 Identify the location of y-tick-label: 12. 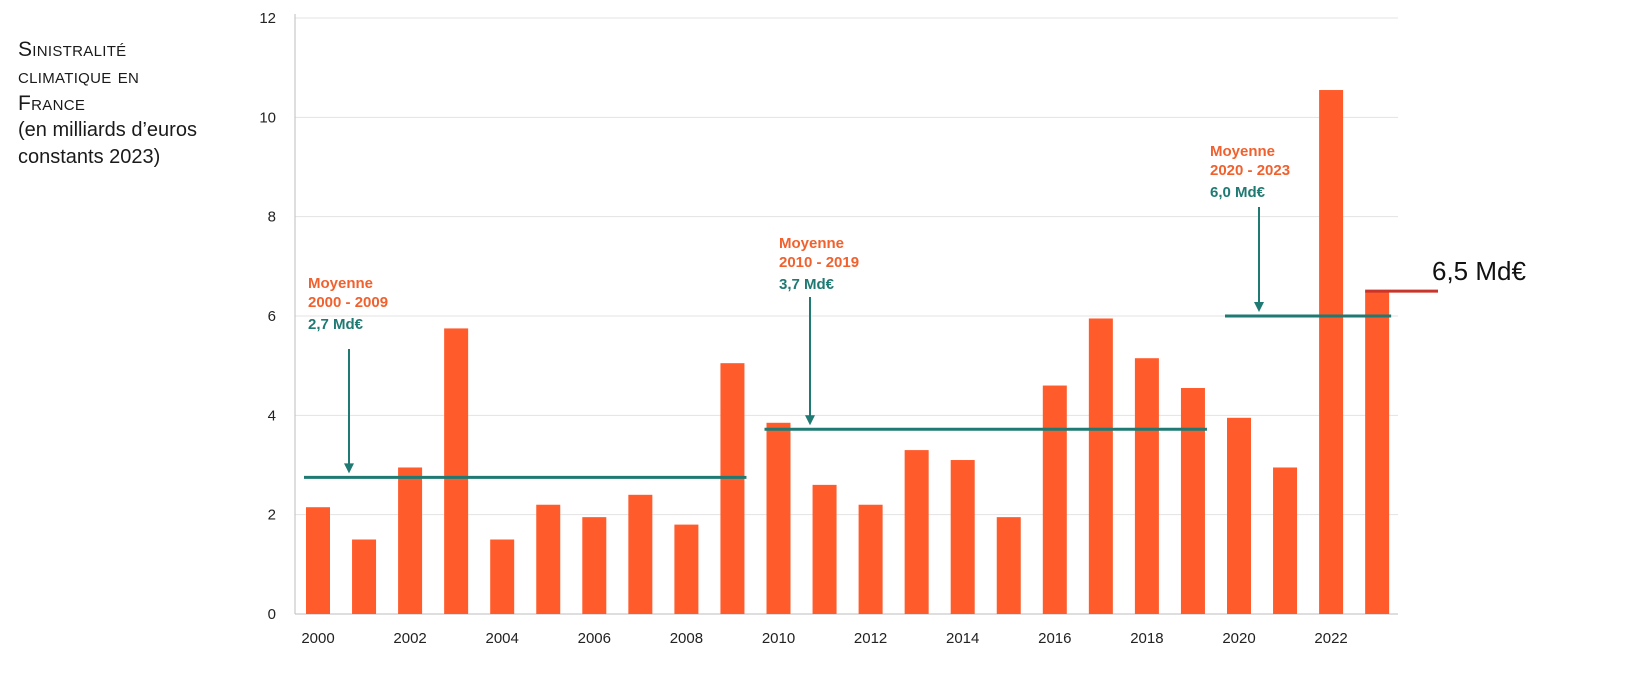
(267, 18).